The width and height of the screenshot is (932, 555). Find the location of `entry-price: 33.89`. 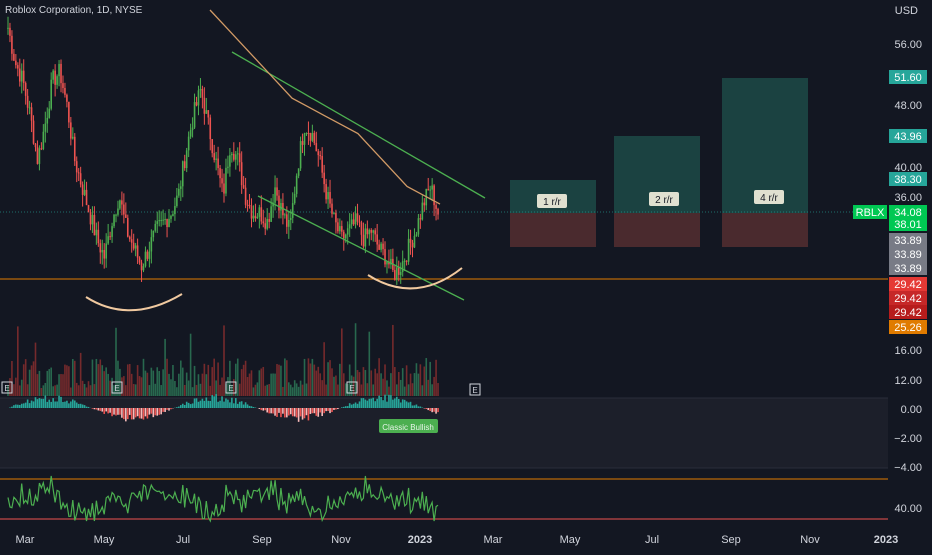

entry-price: 33.89 is located at coordinates (908, 241).